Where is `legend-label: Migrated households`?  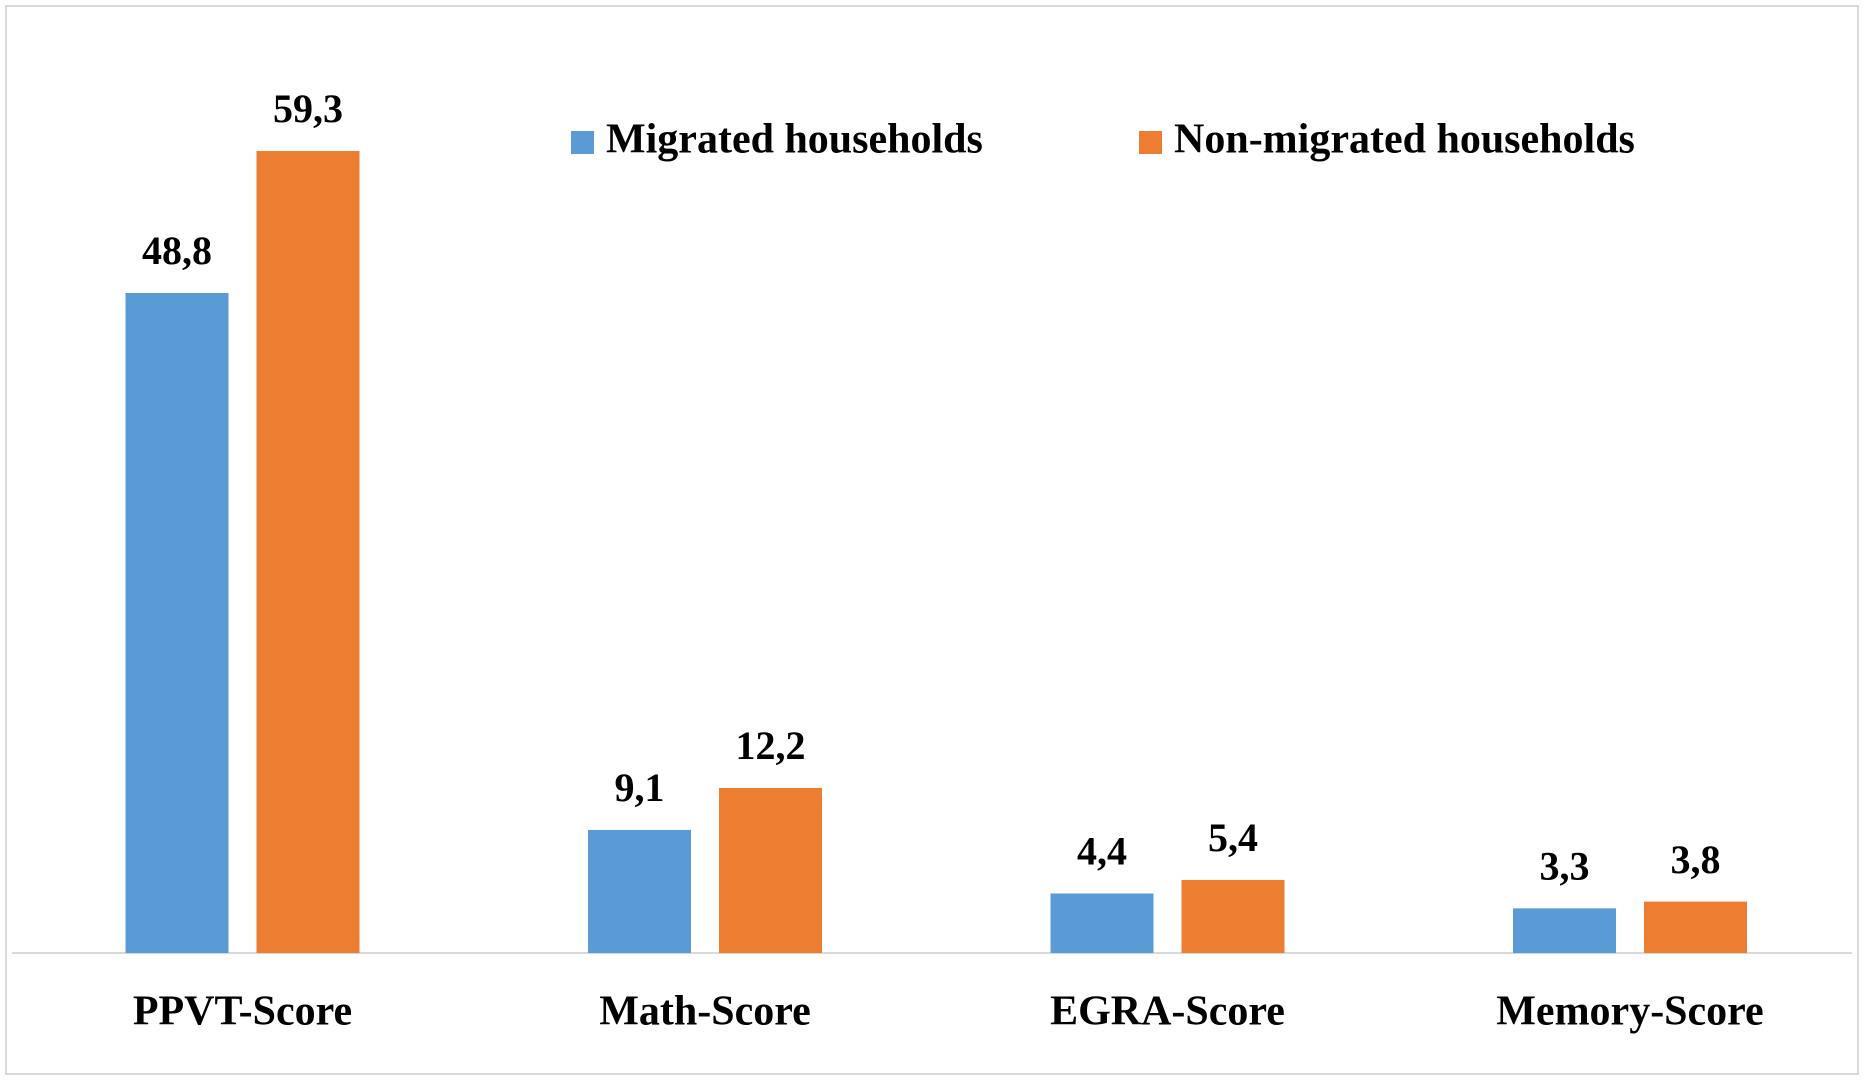 legend-label: Migrated households is located at coordinates (794, 140).